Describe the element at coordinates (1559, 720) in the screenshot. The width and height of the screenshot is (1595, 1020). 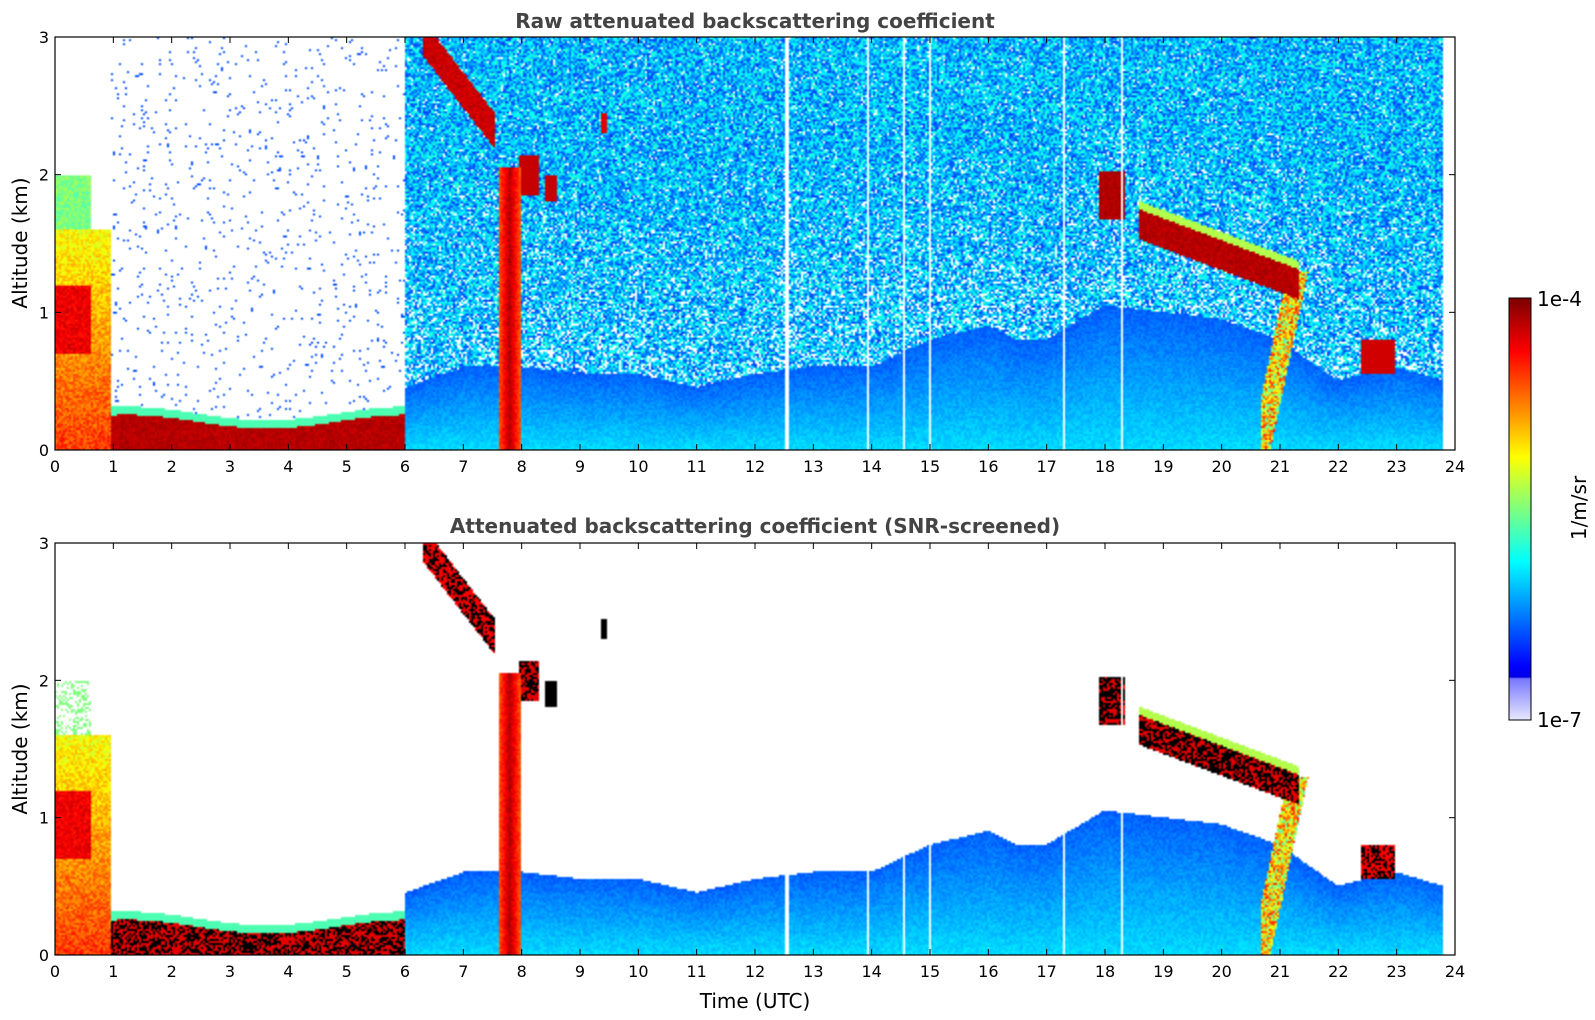
I see `colorbar-min-label: 1e-7` at that location.